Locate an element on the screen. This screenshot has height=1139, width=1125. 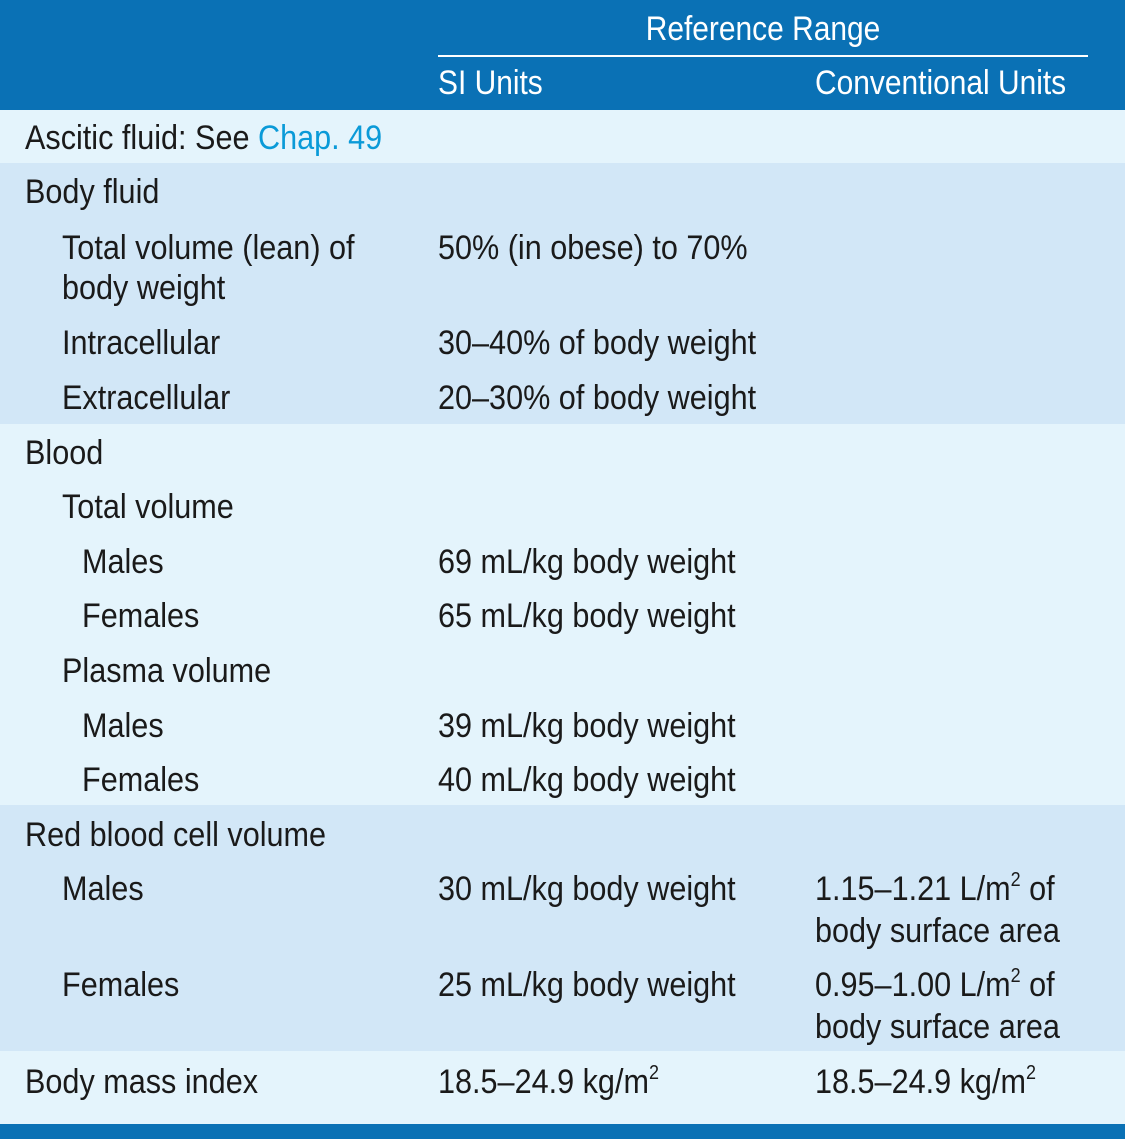
row-label: Body fluid is located at coordinates (92, 192).